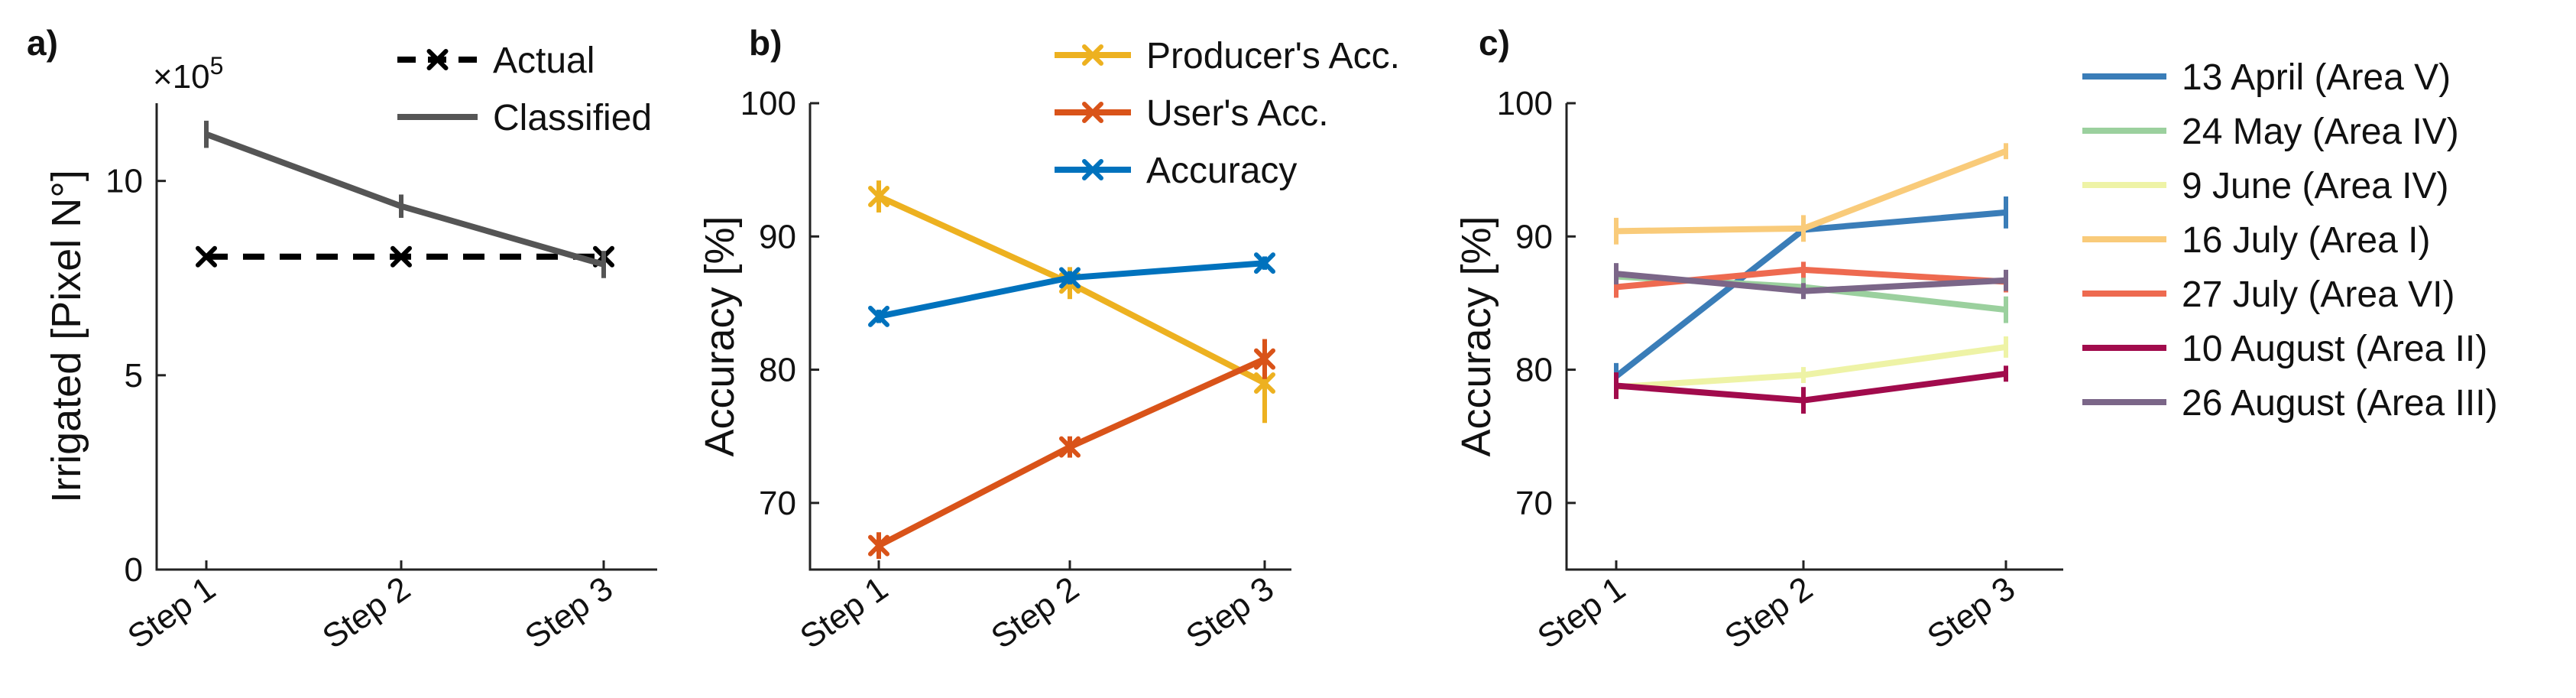 Image resolution: width=2576 pixels, height=698 pixels. Describe the element at coordinates (2315, 186) in the screenshot. I see `legend-entry: 9 June (Area IV)` at that location.